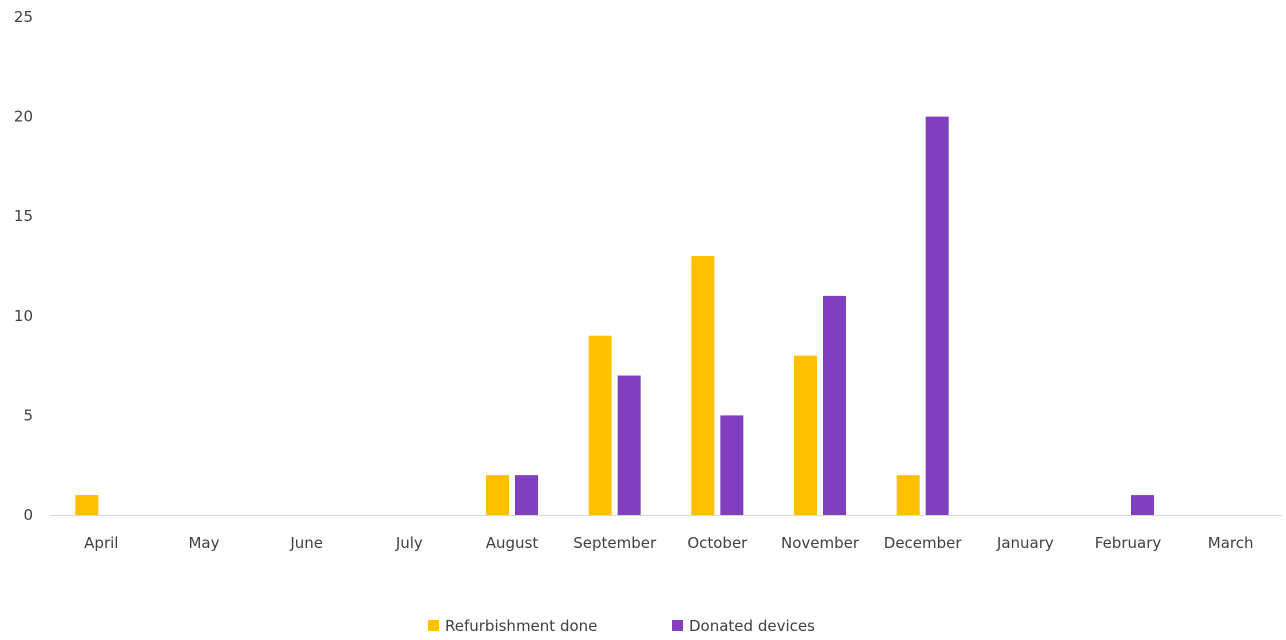  What do you see at coordinates (409, 543) in the screenshot?
I see `x-tick-label: July` at bounding box center [409, 543].